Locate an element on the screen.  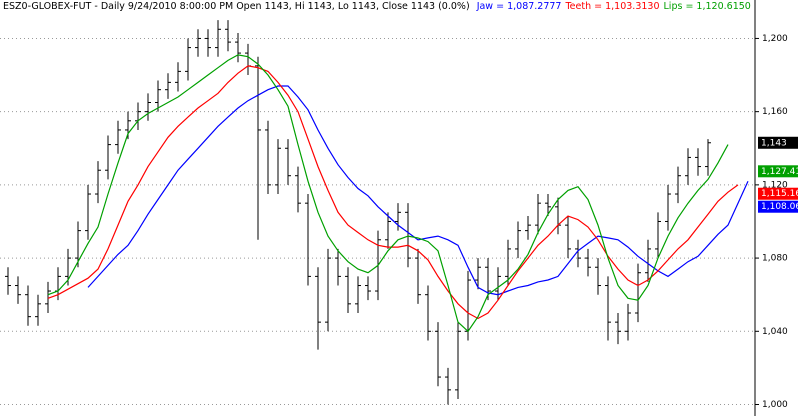
y-tick-label: 1,160 is located at coordinates (775, 112).